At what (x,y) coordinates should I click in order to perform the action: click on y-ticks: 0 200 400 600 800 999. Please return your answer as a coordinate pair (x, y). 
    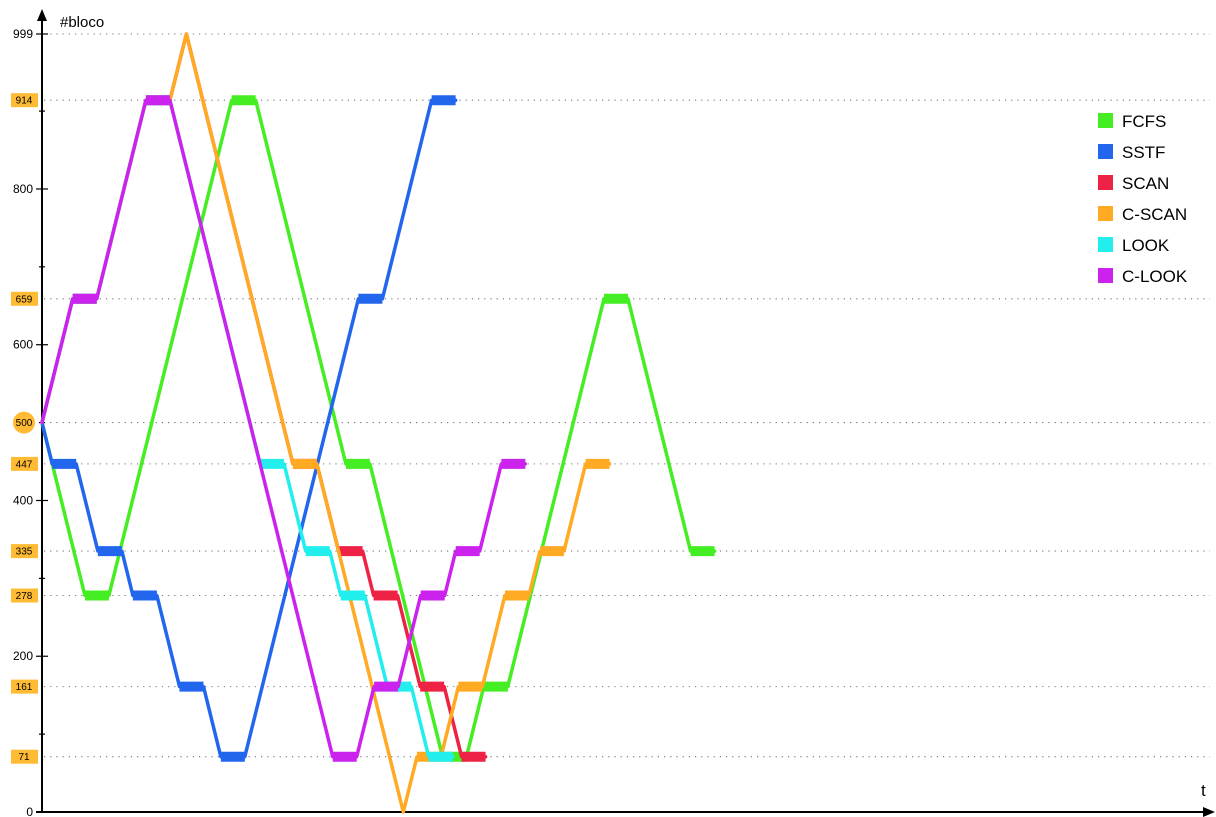
    Looking at the image, I should click on (30, 422).